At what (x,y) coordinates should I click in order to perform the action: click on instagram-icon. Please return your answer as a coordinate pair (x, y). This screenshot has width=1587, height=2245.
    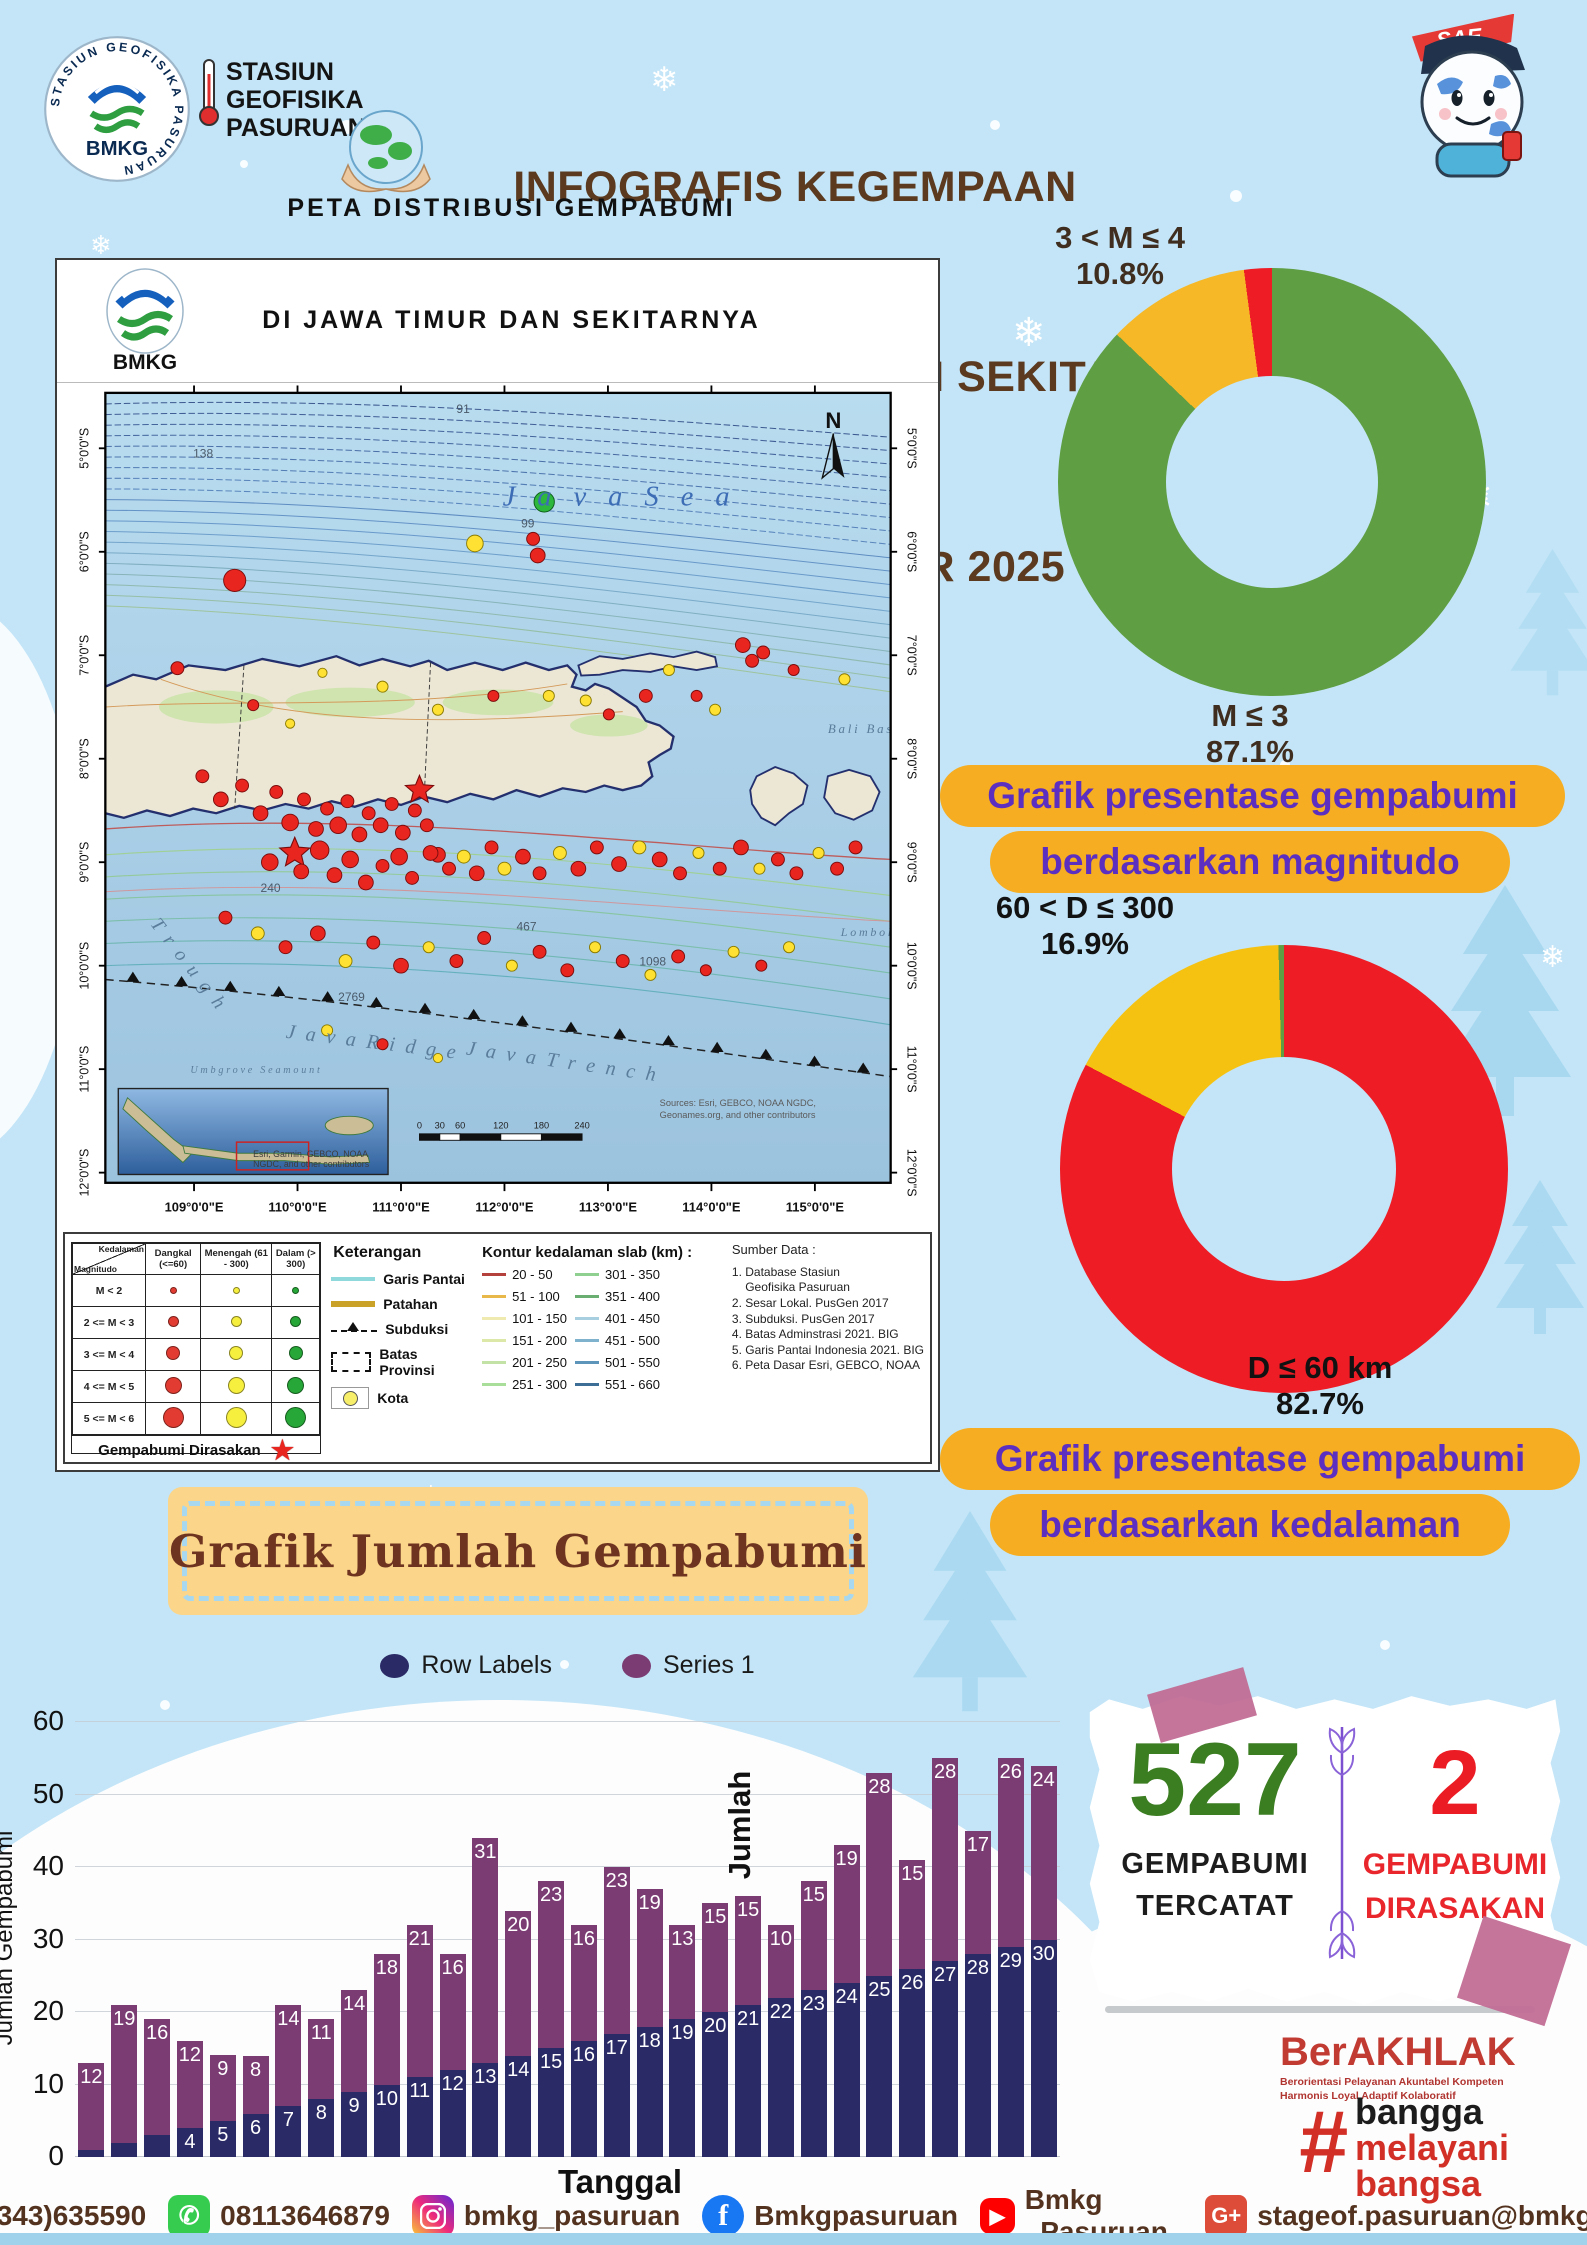
    Looking at the image, I should click on (432, 2216).